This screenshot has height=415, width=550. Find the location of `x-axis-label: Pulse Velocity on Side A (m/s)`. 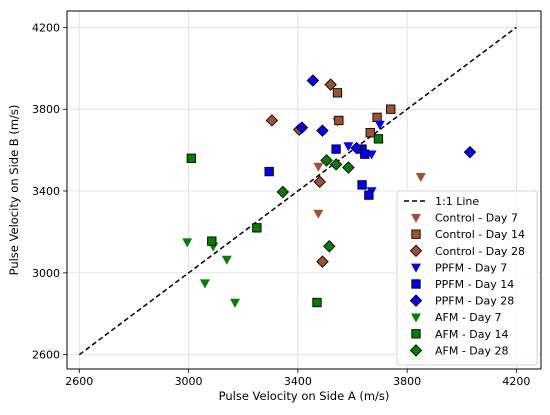

x-axis-label: Pulse Velocity on Side A (m/s) is located at coordinates (304, 396).